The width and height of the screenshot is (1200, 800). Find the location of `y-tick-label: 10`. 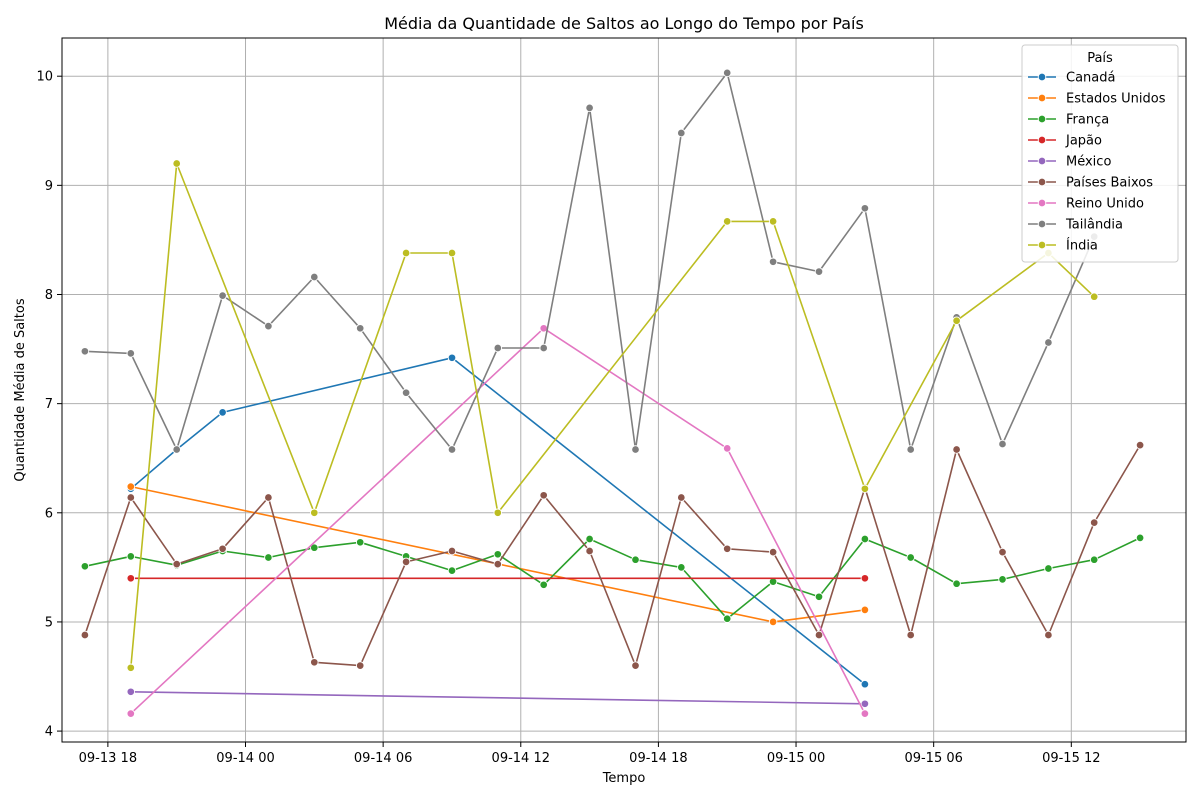

y-tick-label: 10 is located at coordinates (44, 77).